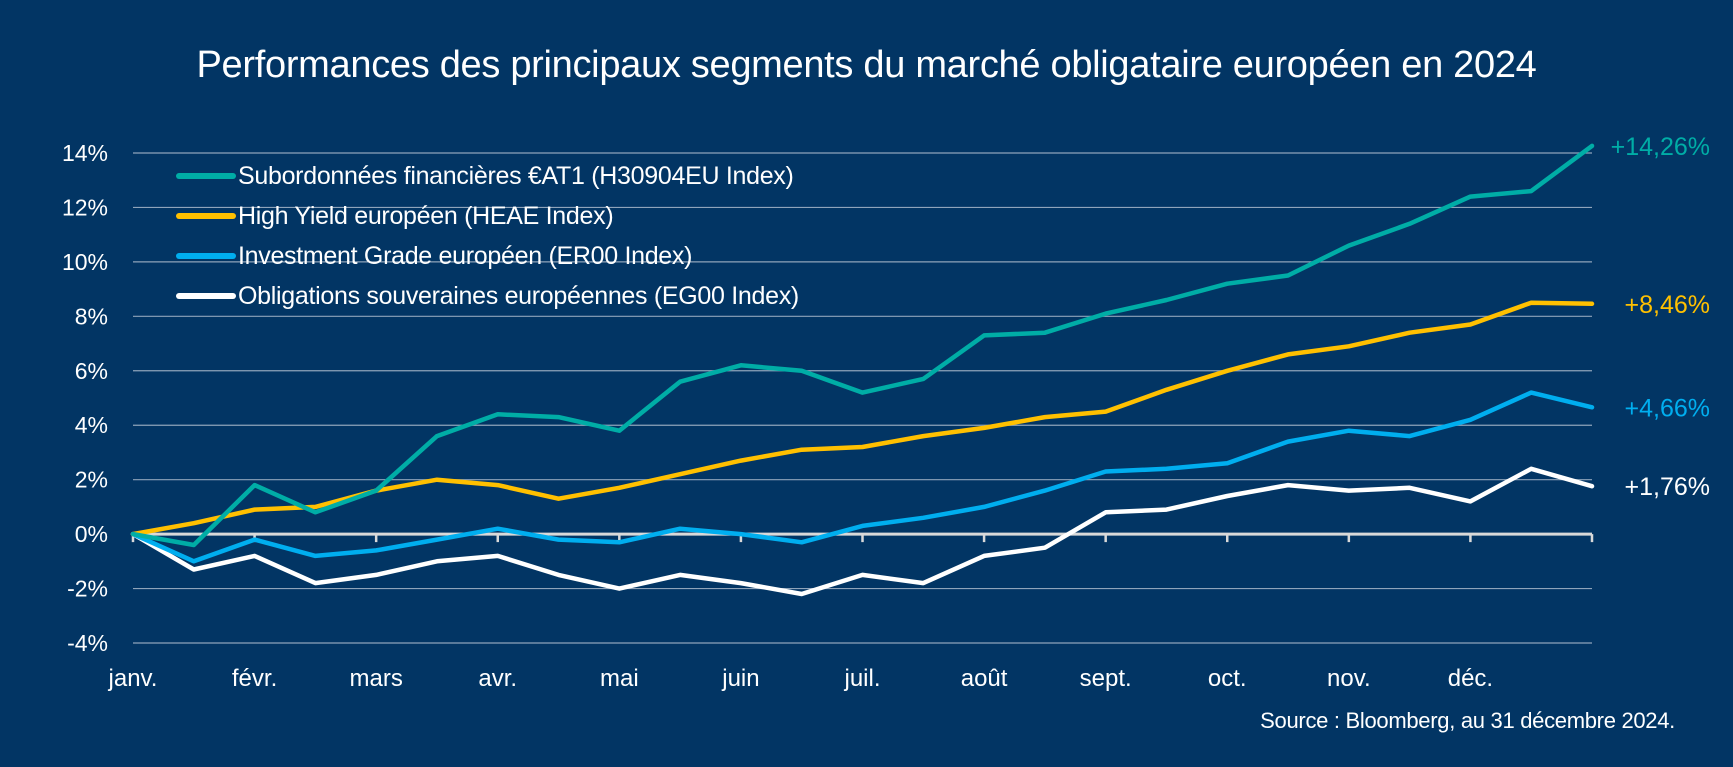 Image resolution: width=1733 pixels, height=767 pixels. Describe the element at coordinates (85, 153) in the screenshot. I see `y-tick-label: 14%` at that location.